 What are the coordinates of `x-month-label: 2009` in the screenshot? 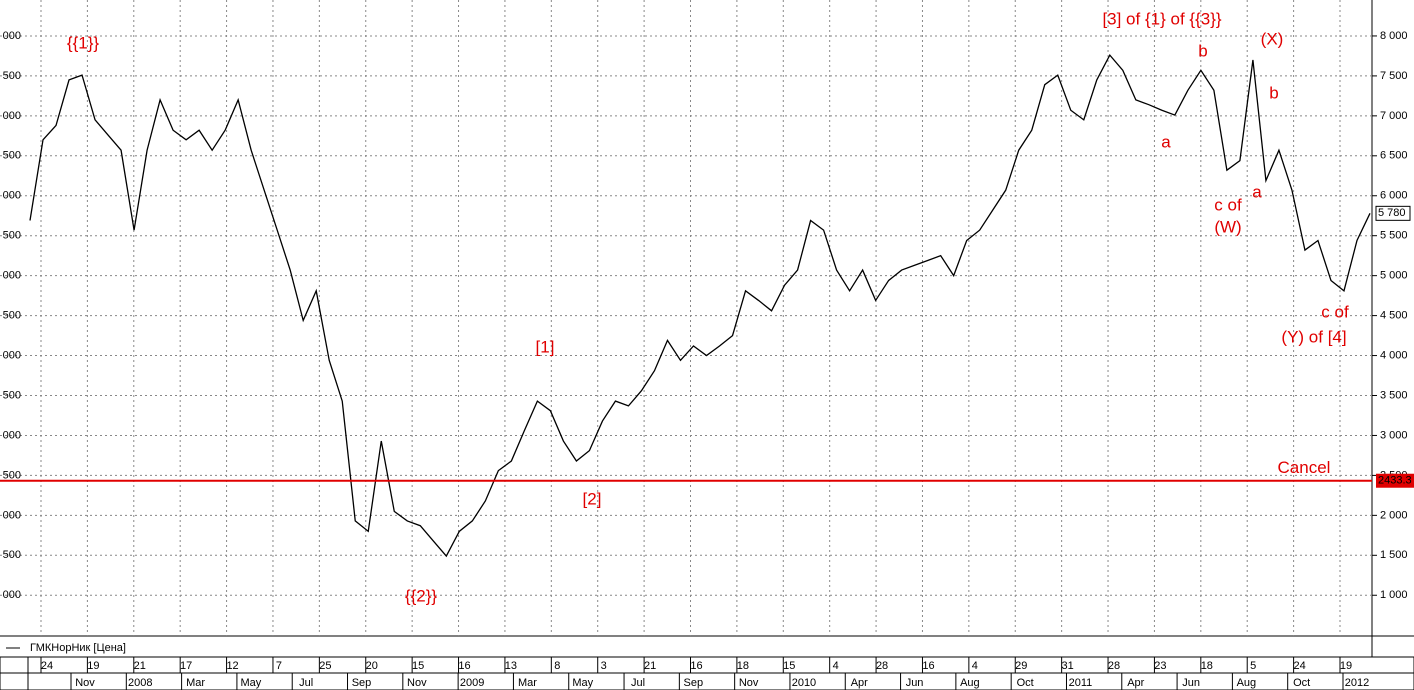 It's located at (472, 683).